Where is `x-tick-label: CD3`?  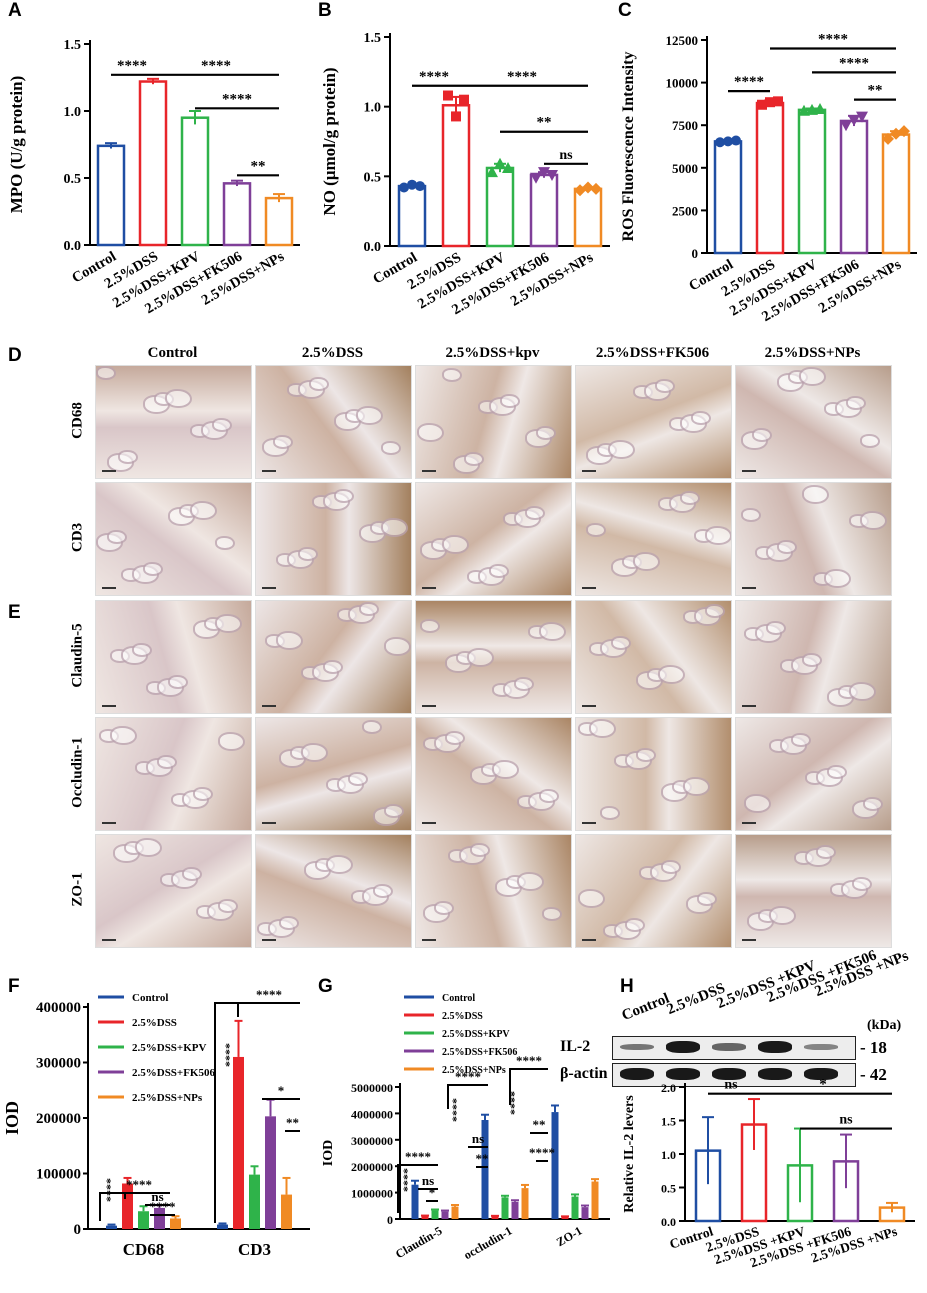
x-tick-label: CD3 is located at coordinates (254, 1249).